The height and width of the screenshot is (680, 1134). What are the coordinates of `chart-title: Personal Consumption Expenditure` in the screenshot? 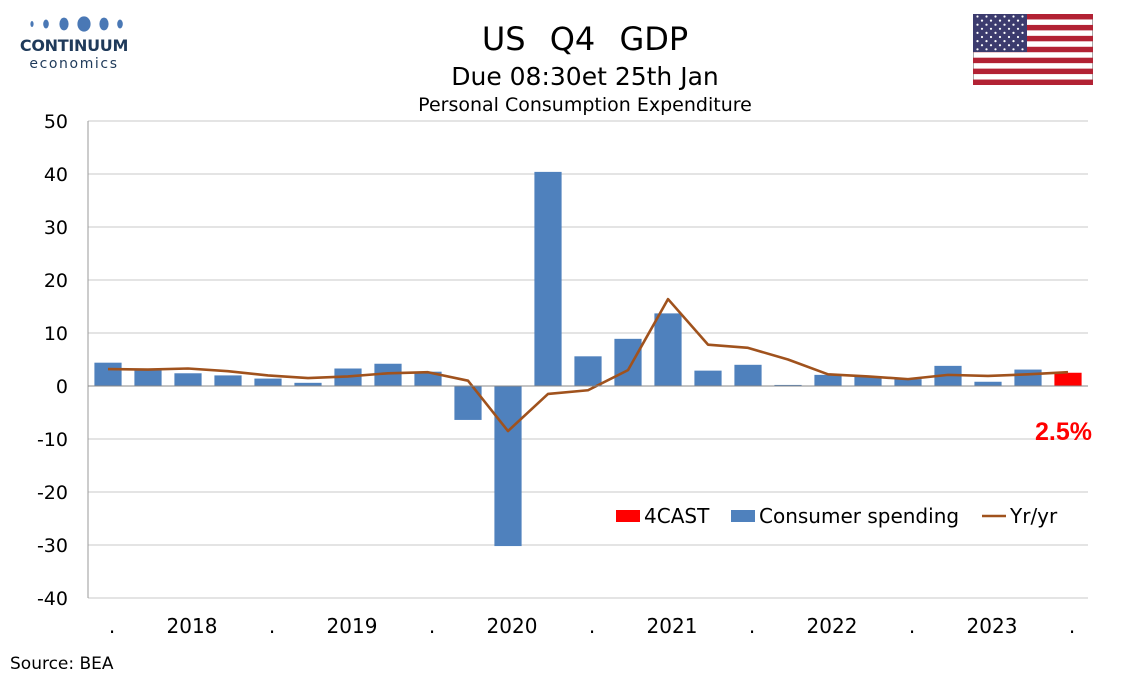 It's located at (585, 105).